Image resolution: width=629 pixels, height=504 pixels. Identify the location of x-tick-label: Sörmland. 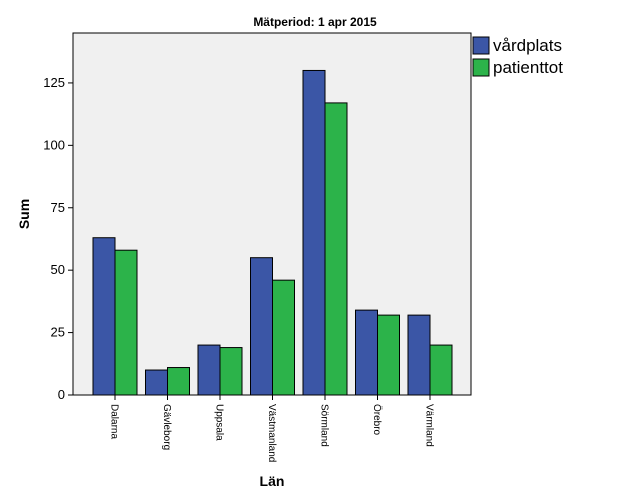
(324, 425).